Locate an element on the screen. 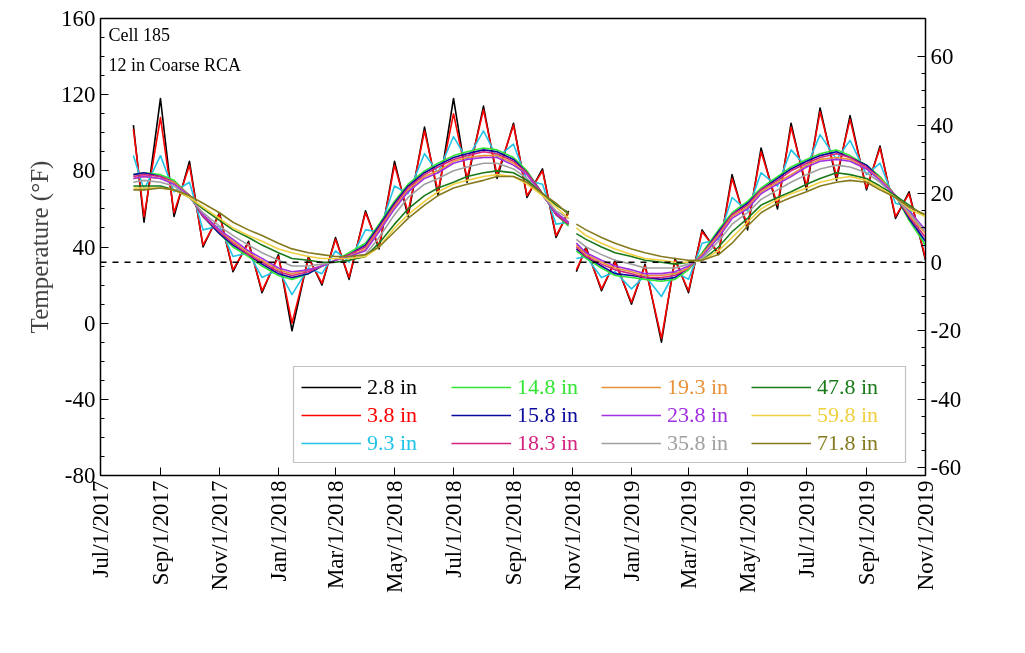  y2-tick-label: 20 is located at coordinates (942, 194).